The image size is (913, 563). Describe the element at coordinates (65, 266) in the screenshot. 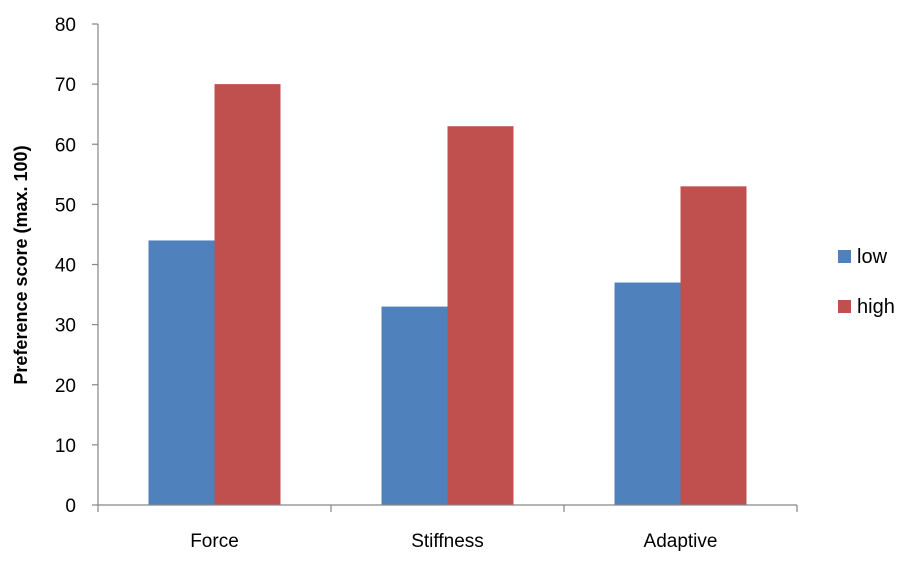

I see `y-tick-label: 40` at that location.